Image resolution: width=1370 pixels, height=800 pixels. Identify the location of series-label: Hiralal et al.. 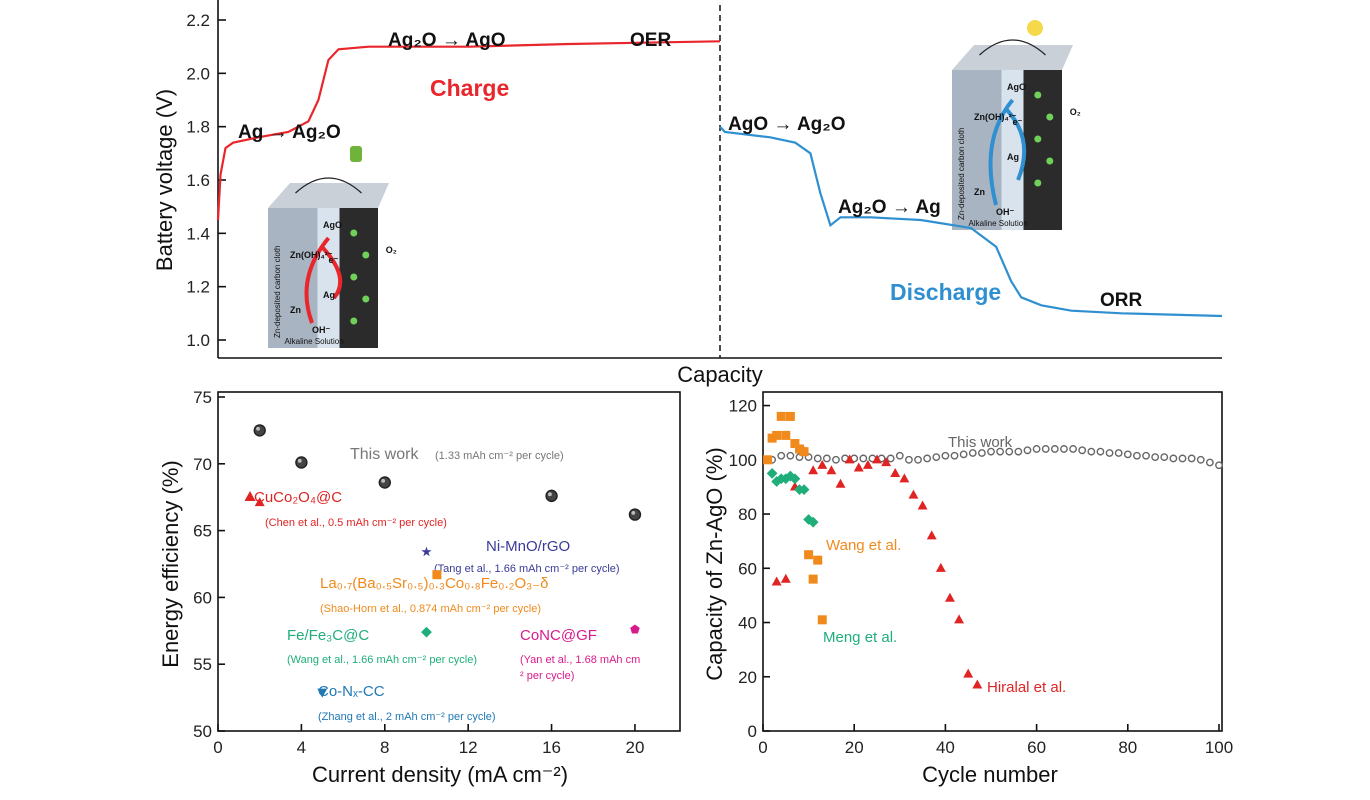
(1026, 687).